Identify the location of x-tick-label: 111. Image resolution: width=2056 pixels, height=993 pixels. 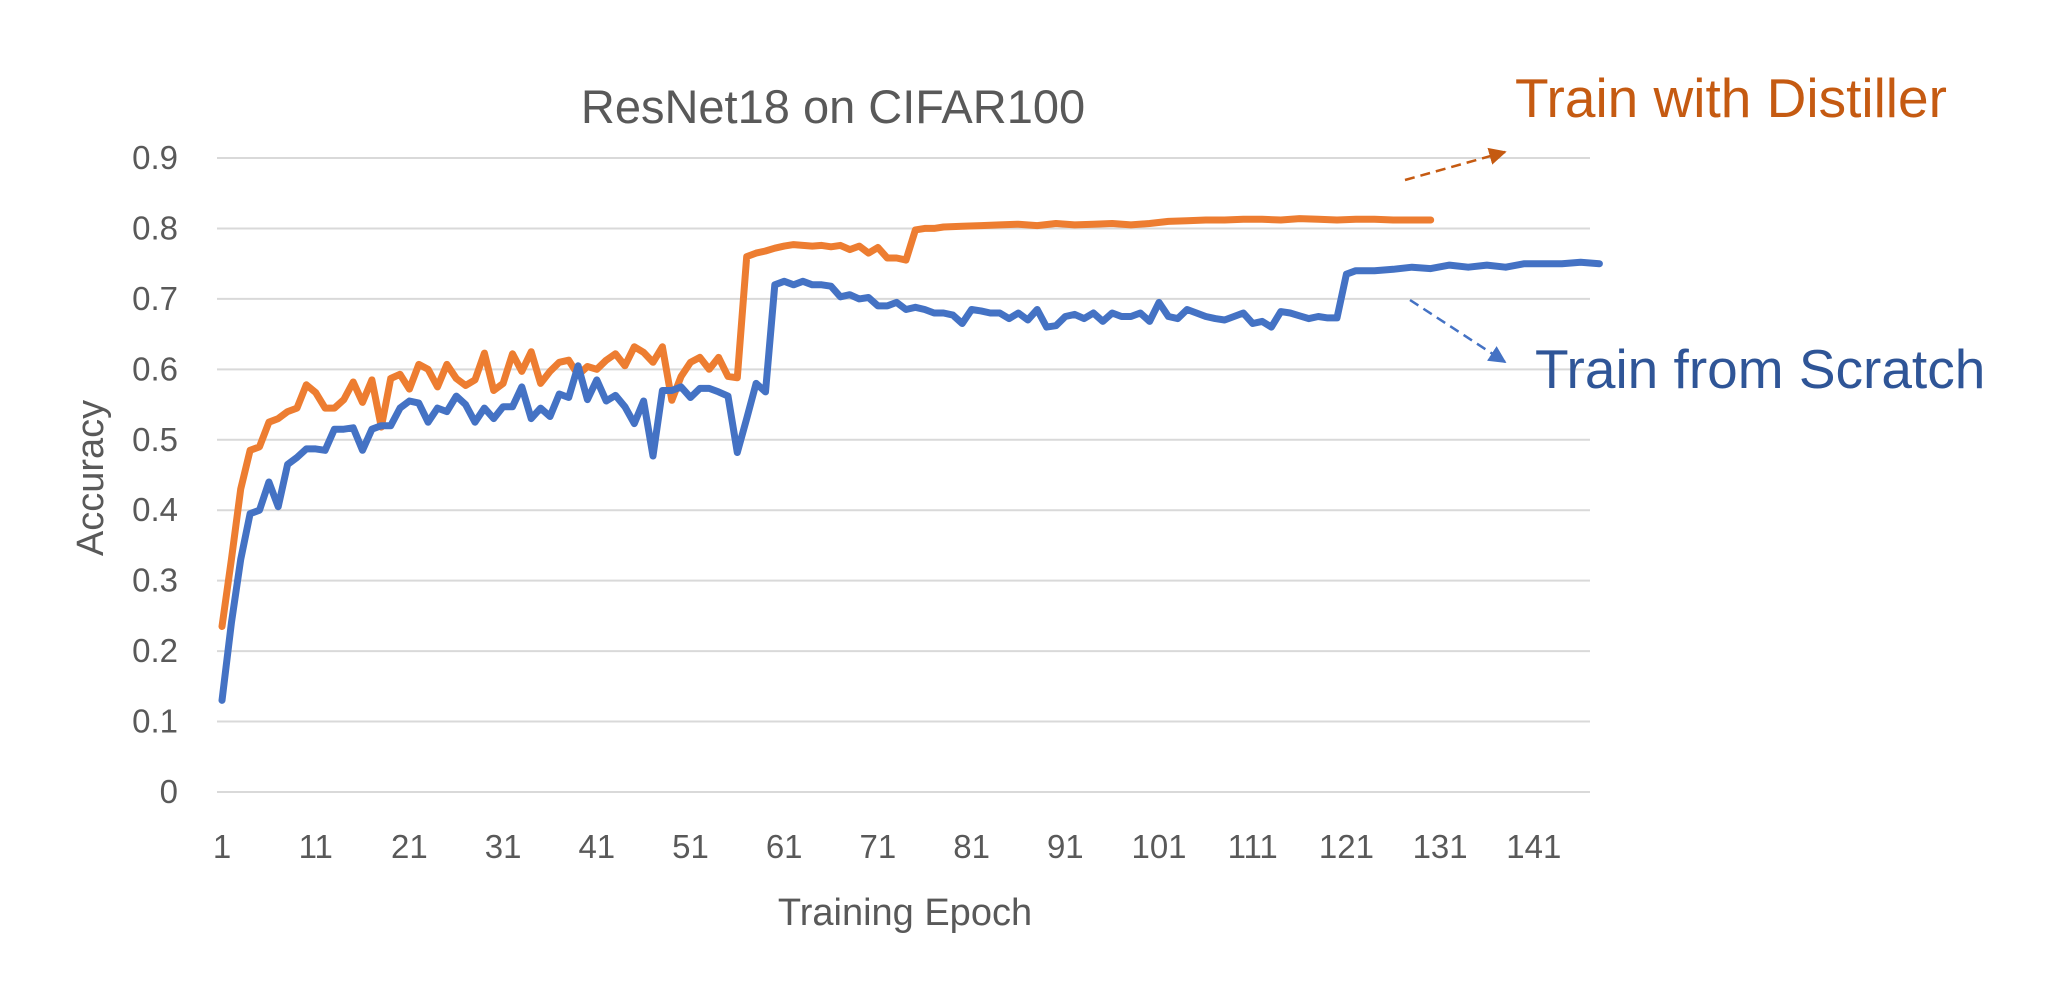
(1253, 846).